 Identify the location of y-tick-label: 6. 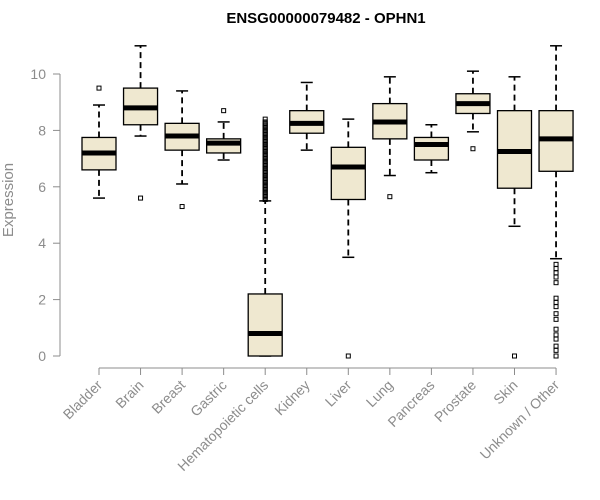
(42, 187).